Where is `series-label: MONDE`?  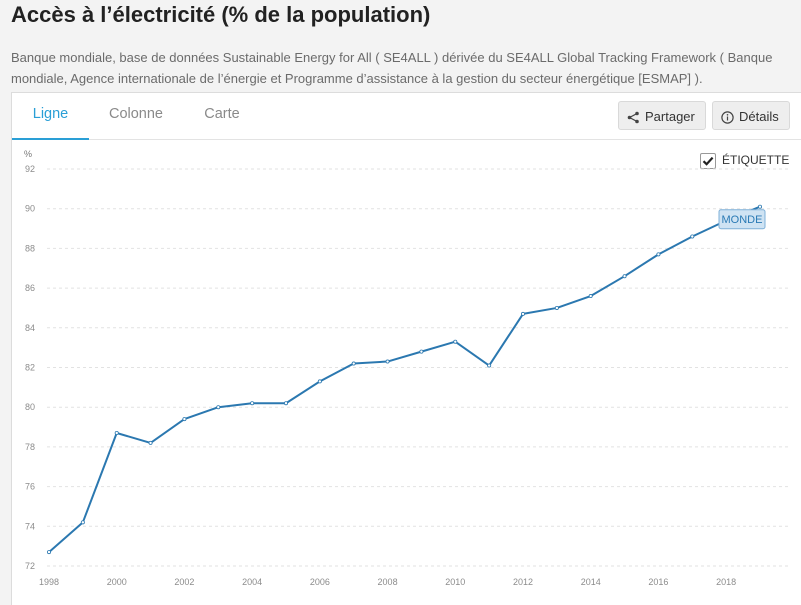 series-label: MONDE is located at coordinates (742, 219).